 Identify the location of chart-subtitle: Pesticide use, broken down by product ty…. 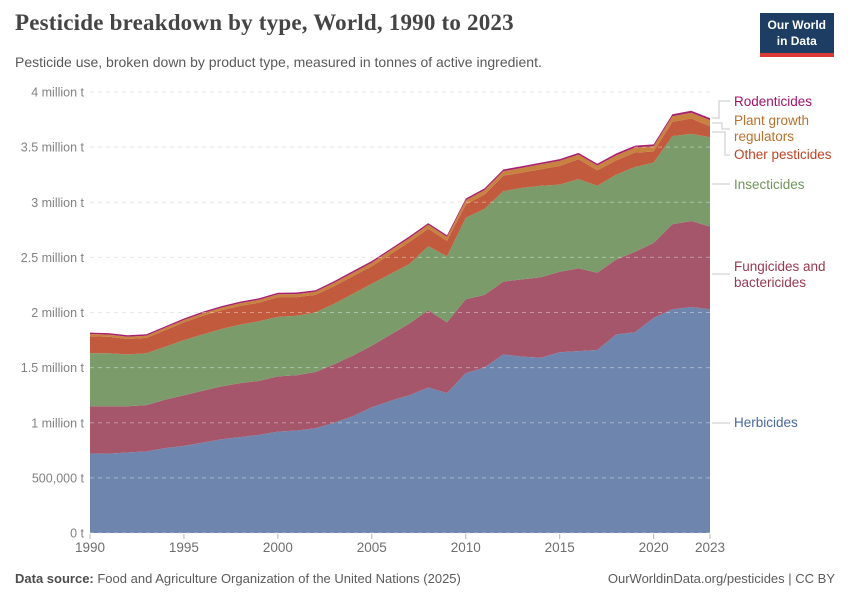
(278, 62).